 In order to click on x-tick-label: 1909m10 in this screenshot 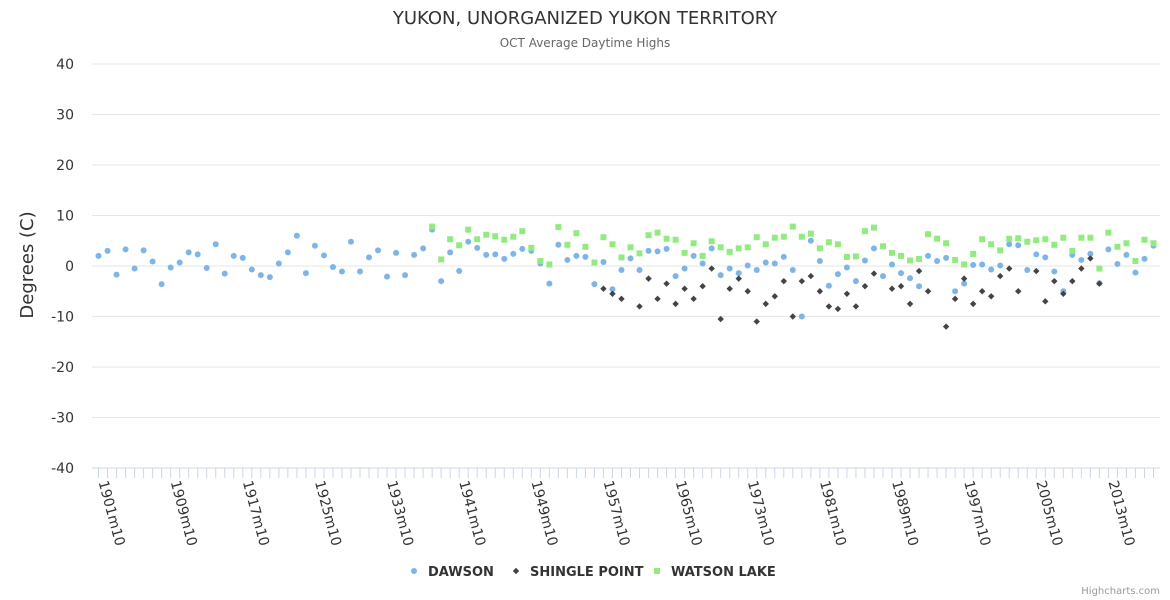, I will do `click(183, 513)`.